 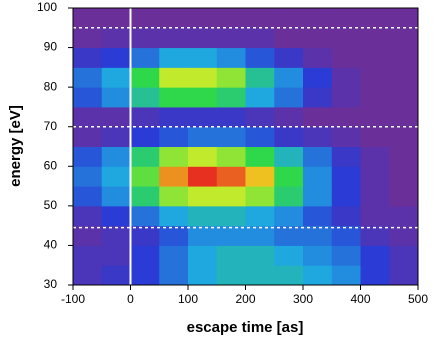 What do you see at coordinates (51, 86) in the screenshot?
I see `y-tick-label: 80` at bounding box center [51, 86].